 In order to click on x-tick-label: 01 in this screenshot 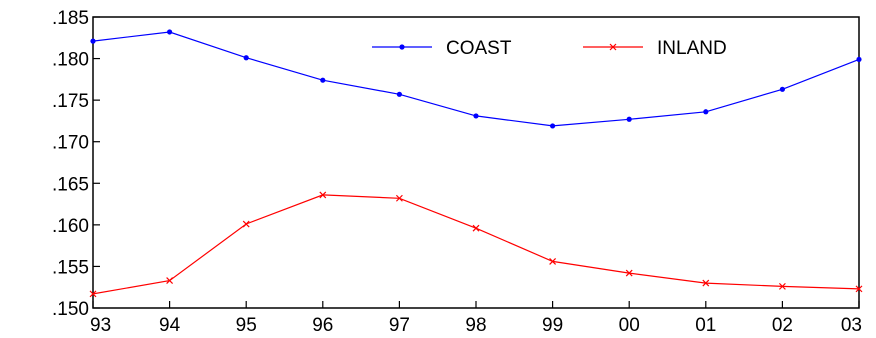, I will do `click(705, 325)`.